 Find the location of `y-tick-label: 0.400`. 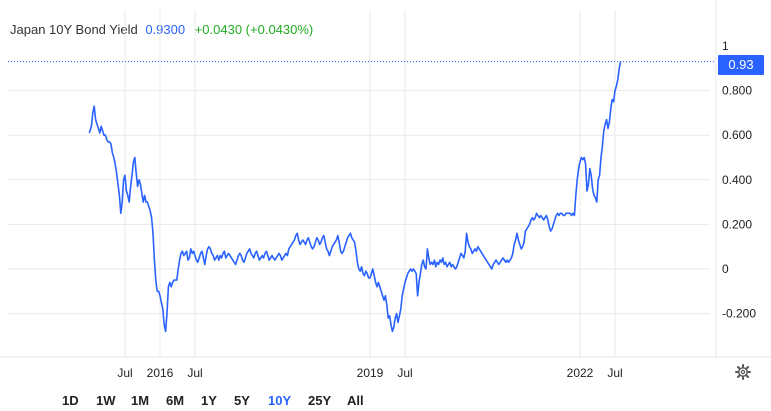

y-tick-label: 0.400 is located at coordinates (737, 180).